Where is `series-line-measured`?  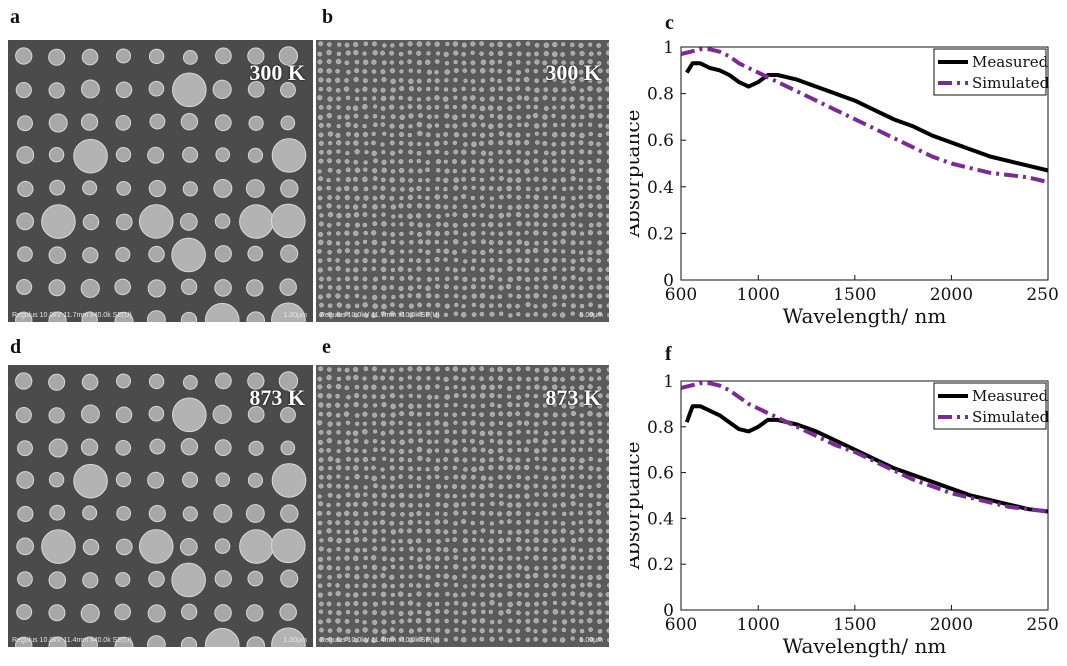 series-line-measured is located at coordinates (867, 117).